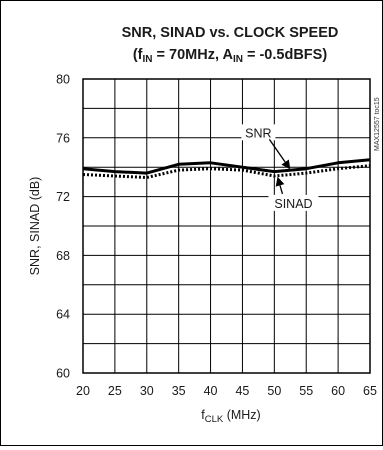  Describe the element at coordinates (63, 197) in the screenshot. I see `y-tick-label: 72` at that location.